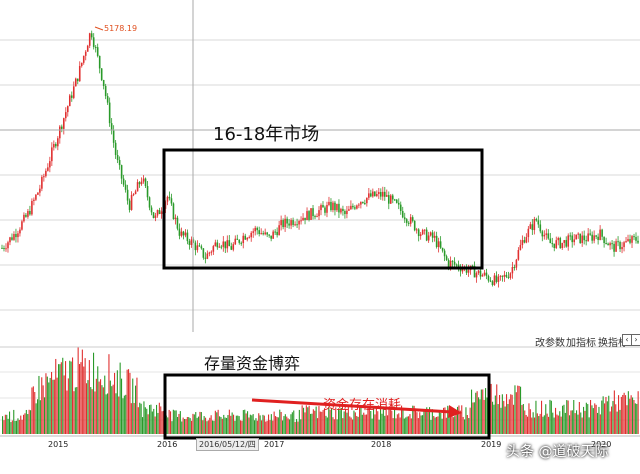  I want to click on change-params-button: 改参数, so click(550, 343).